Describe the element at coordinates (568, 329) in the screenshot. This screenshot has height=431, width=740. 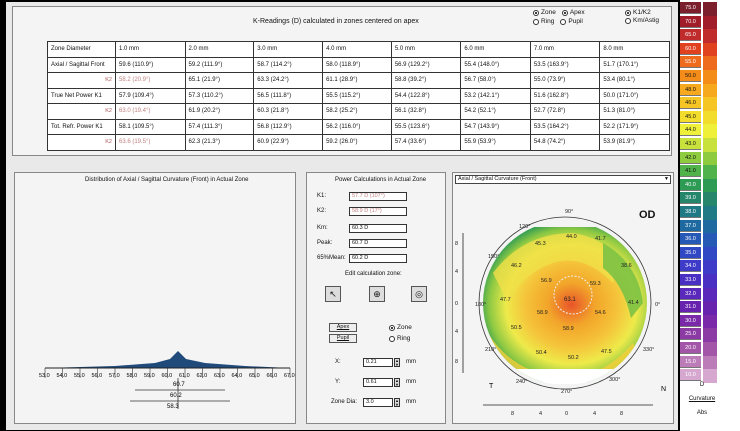
I see `map-value: 58.9` at that location.